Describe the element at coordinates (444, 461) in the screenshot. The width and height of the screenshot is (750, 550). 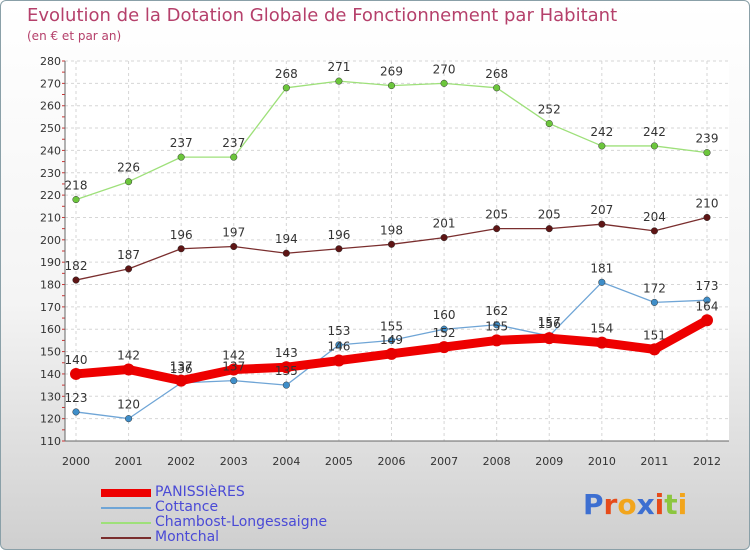
I see `x-tick-label: 2007` at that location.